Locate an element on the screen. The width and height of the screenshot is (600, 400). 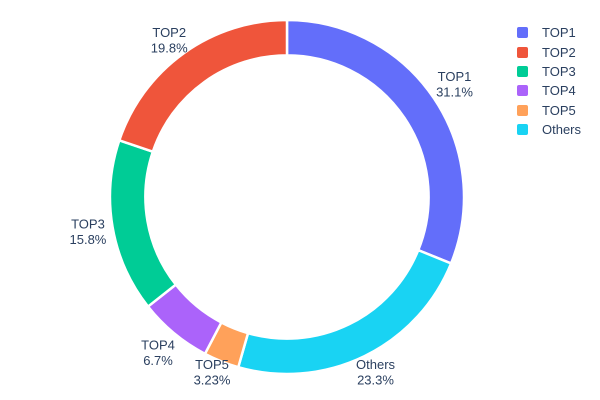
legend-item-others: Others is located at coordinates (549, 129).